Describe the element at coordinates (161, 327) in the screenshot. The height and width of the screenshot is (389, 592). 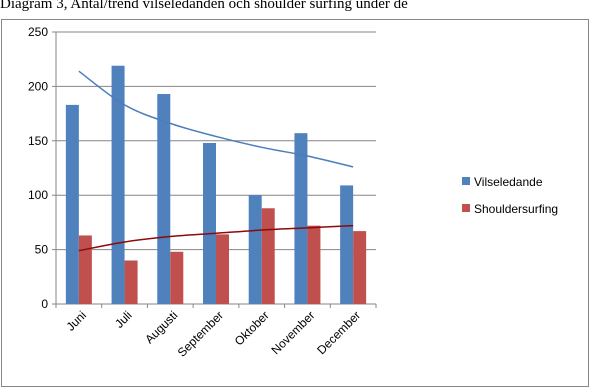
I see `x-tick-label: Augusti` at that location.